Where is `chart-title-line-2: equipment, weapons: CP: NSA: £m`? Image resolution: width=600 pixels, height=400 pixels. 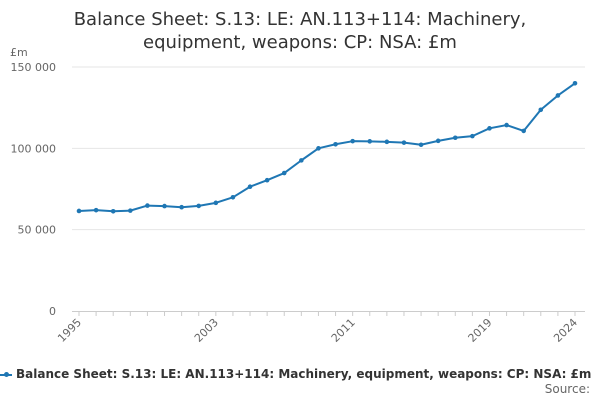 chart-title-line-2: equipment, weapons: CP: NSA: £m is located at coordinates (300, 42).